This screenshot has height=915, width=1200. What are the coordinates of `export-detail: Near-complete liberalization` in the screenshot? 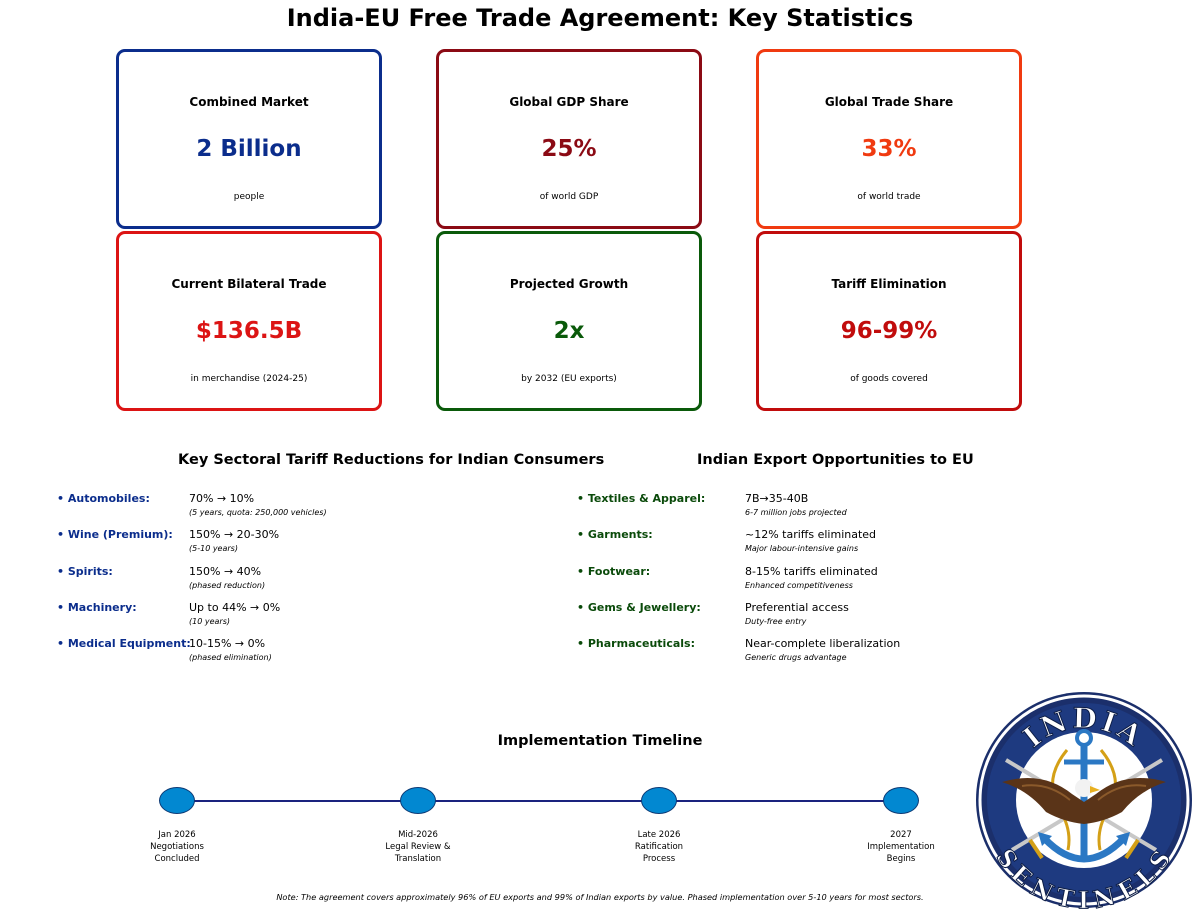 It's located at (823, 643).